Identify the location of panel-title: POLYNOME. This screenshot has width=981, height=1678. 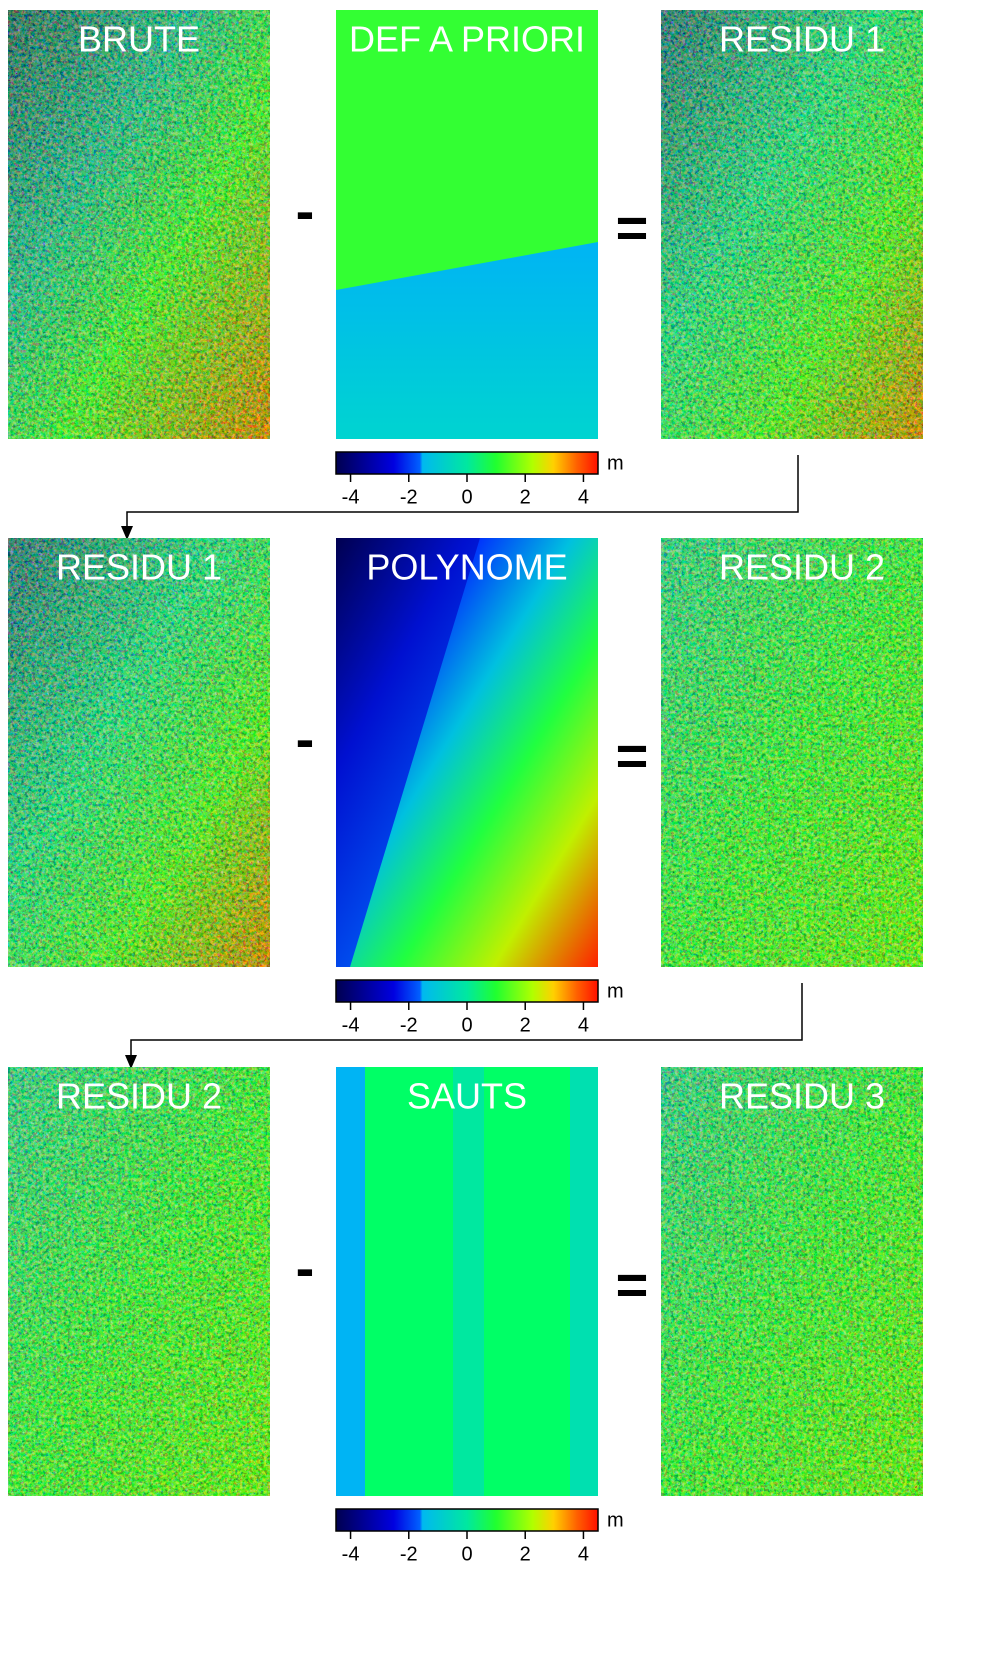
(466, 567).